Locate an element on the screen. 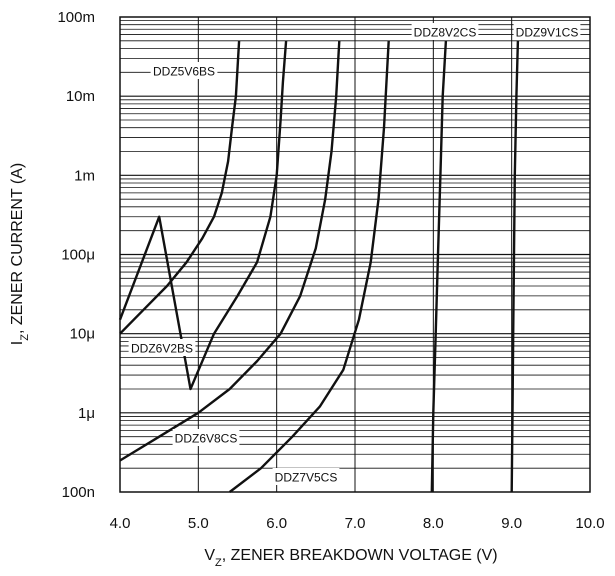 The image size is (615, 576). y-tick-label: 10μ is located at coordinates (82, 334).